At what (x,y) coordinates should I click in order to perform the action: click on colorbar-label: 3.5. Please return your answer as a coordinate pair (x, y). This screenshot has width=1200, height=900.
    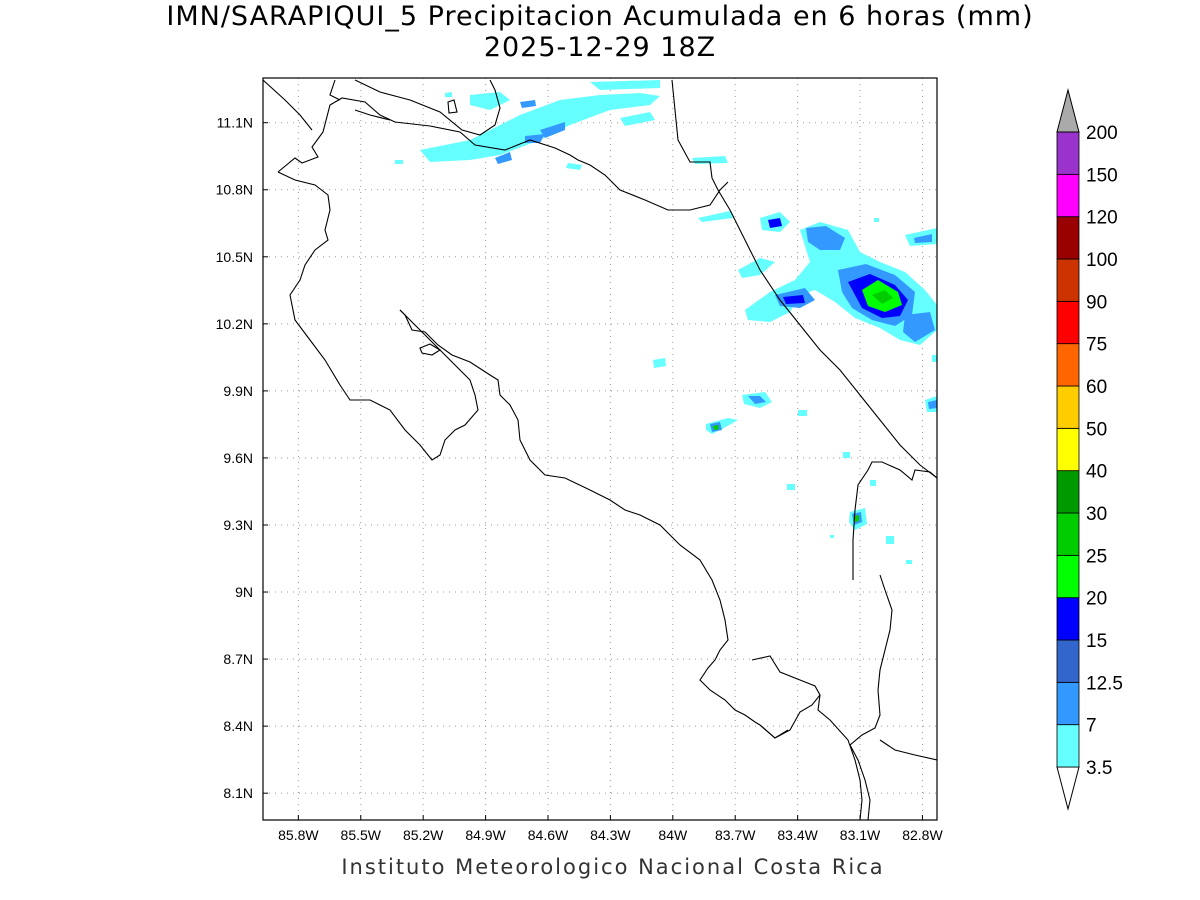
    Looking at the image, I should click on (1099, 768).